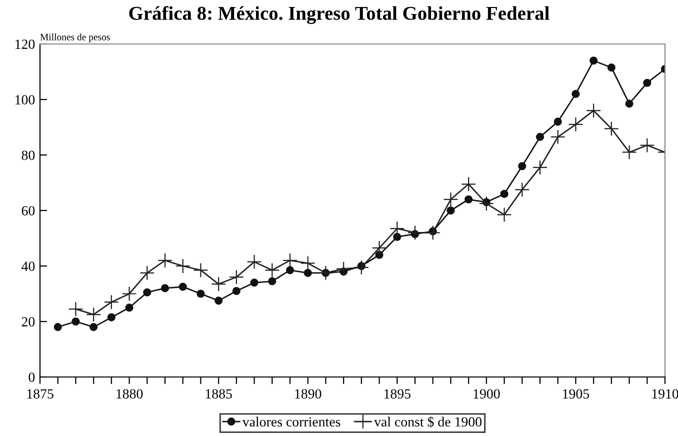  What do you see at coordinates (25, 99) in the screenshot?
I see `y-tick-label: 100` at bounding box center [25, 99].